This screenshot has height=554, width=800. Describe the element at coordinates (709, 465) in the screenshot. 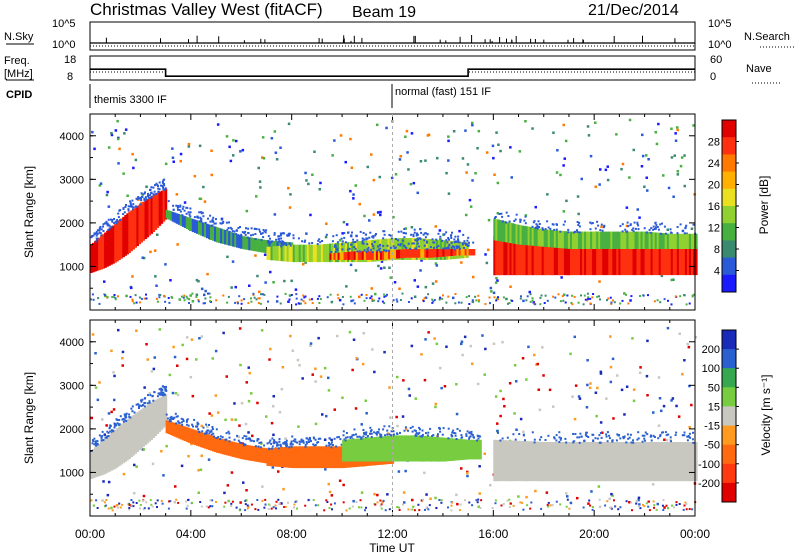

I see `colorbar-tick-label: -100` at that location.